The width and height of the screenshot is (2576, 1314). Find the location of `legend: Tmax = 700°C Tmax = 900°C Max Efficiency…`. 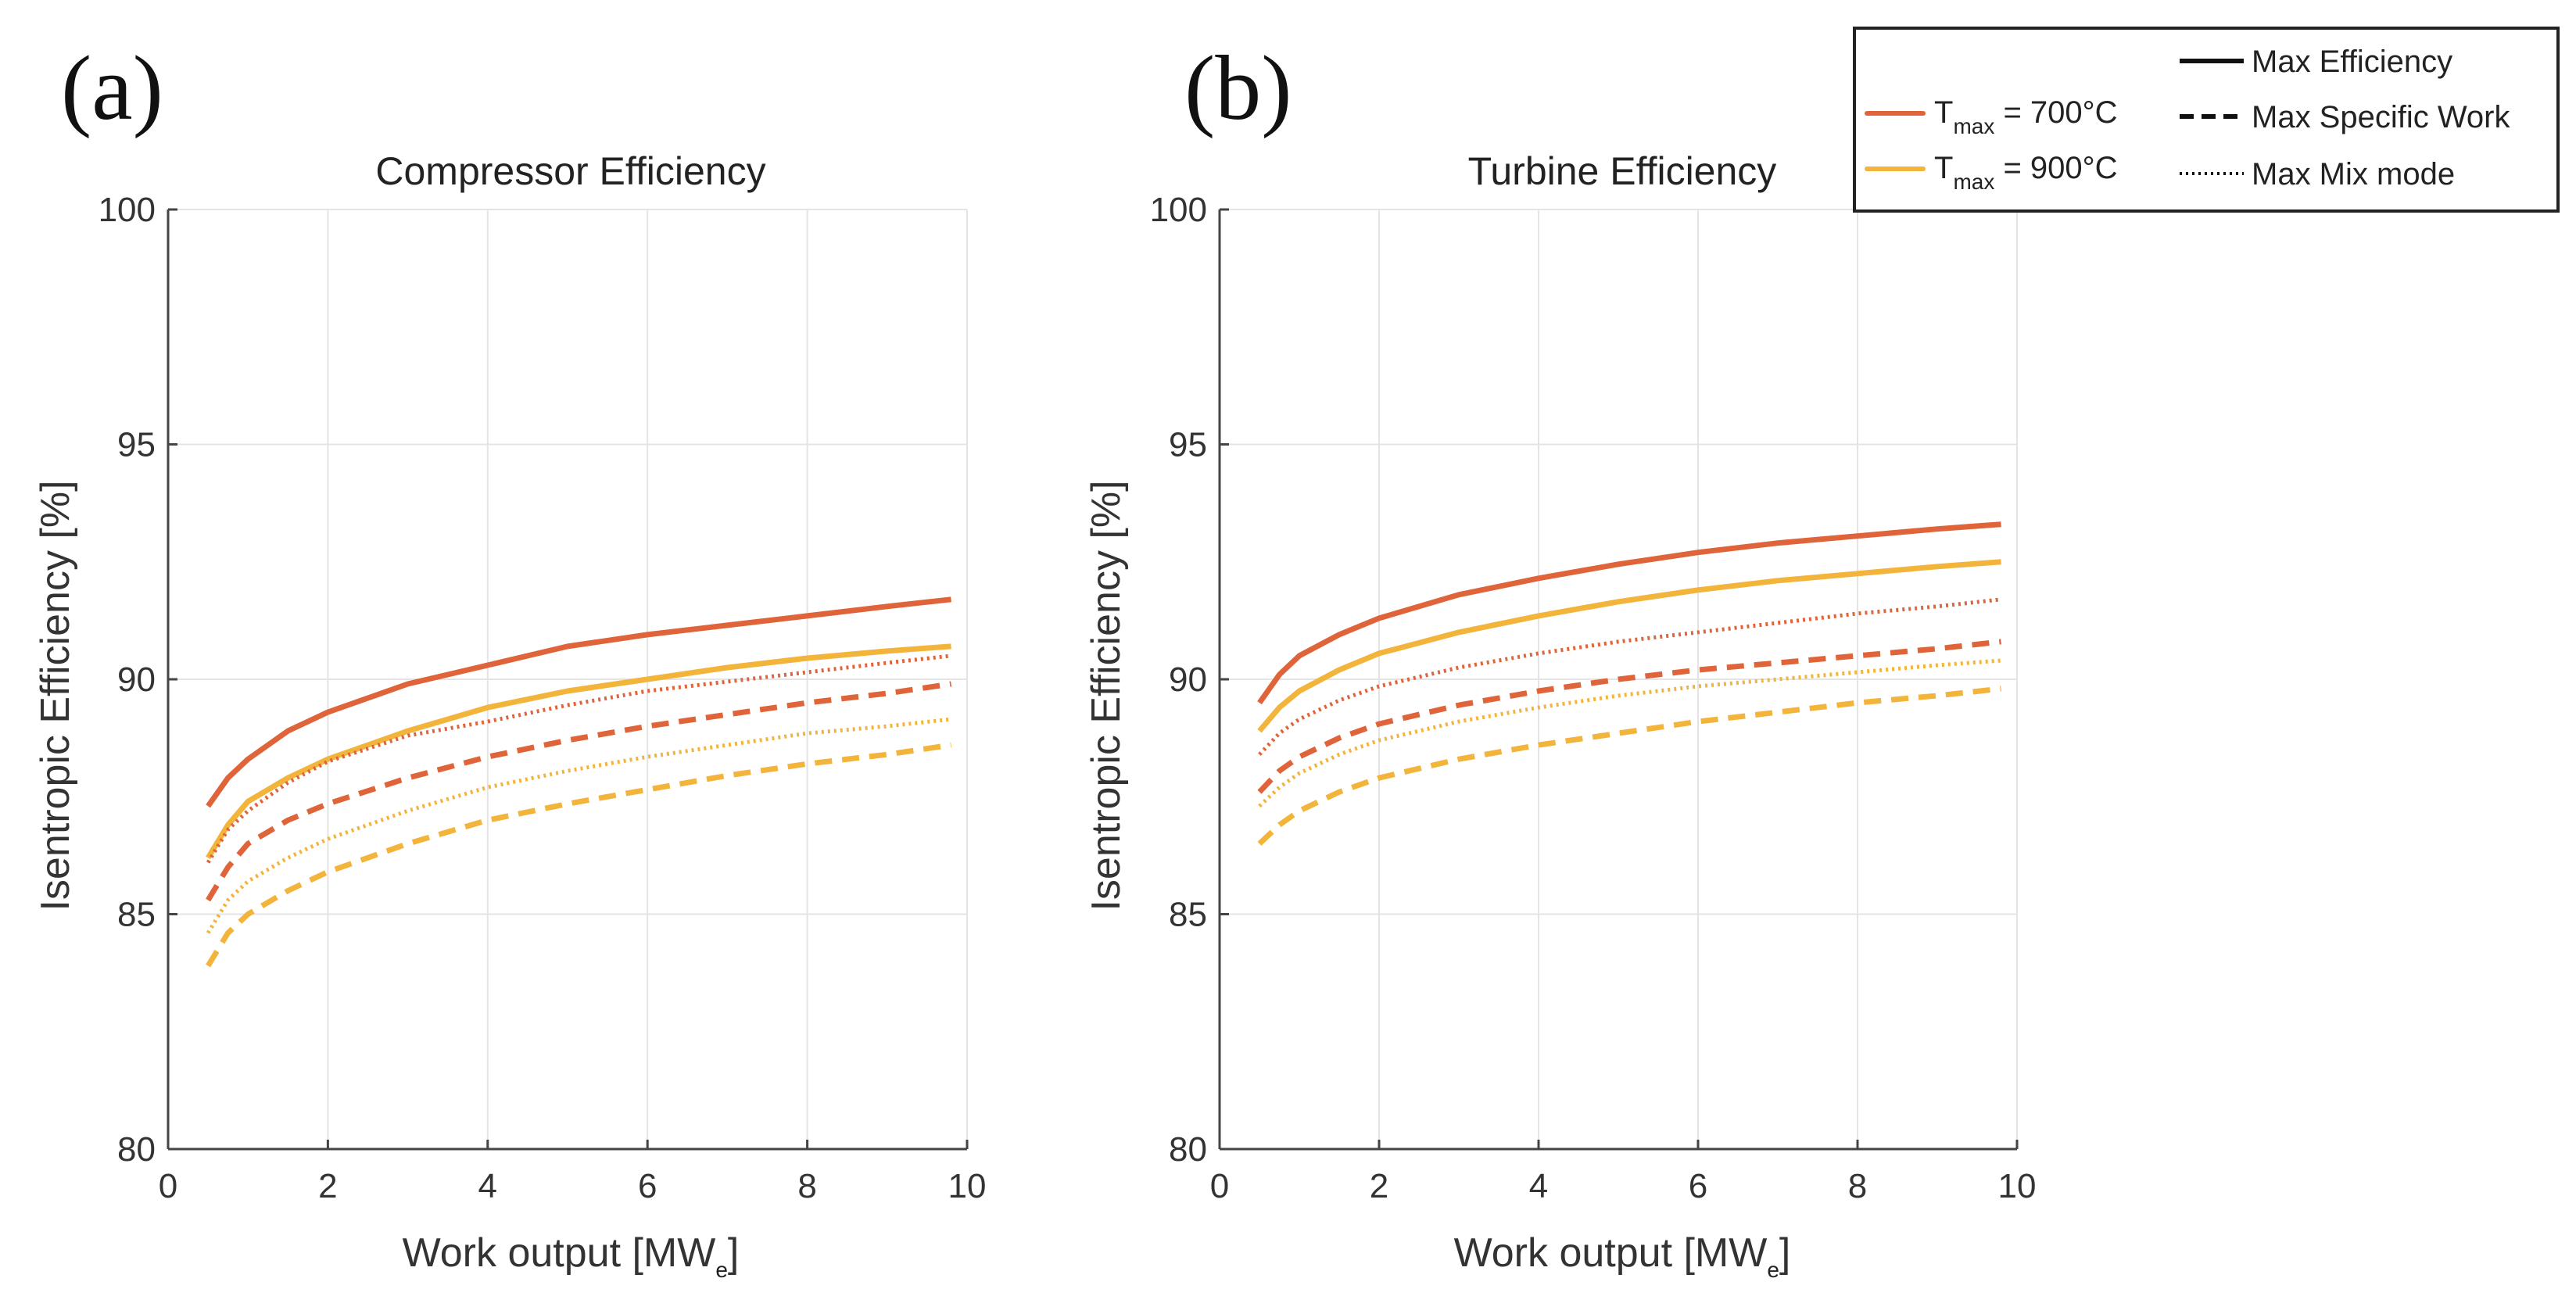

legend: Tmax = 700°C Tmax = 900°C Max Efficiency… is located at coordinates (2206, 120).